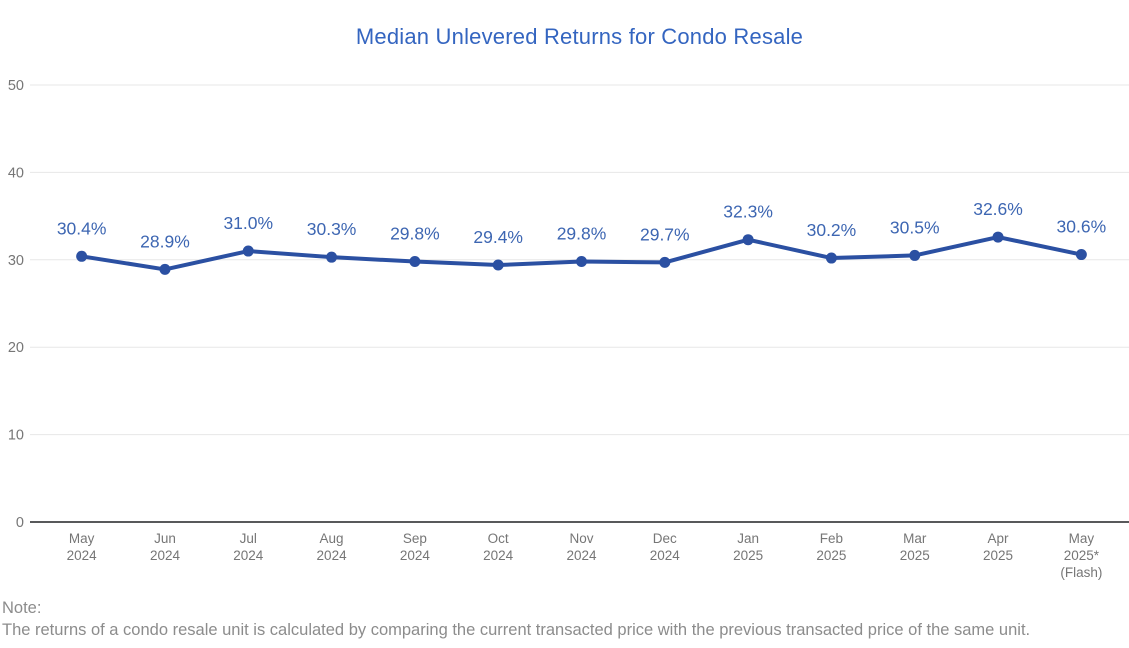 Image resolution: width=1129 pixels, height=648 pixels. What do you see at coordinates (581, 547) in the screenshot?
I see `x-tick-label: Nov 2024` at bounding box center [581, 547].